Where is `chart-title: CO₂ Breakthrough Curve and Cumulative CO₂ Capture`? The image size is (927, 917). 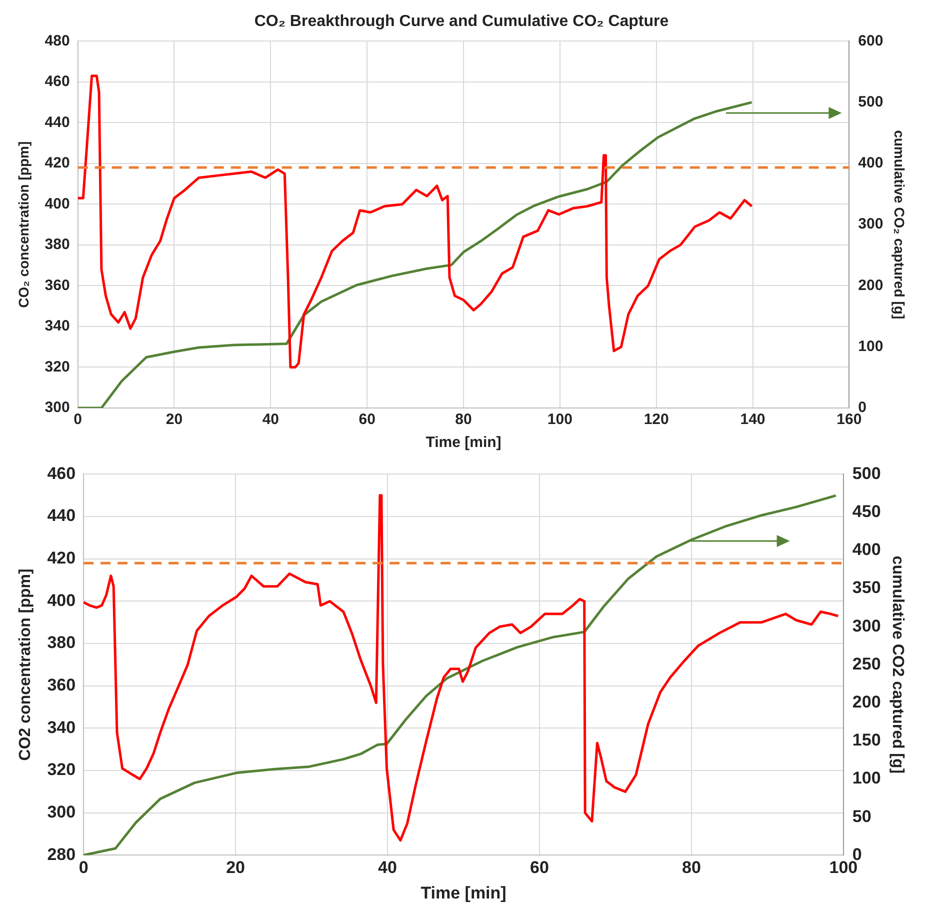 chart-title: CO₂ Breakthrough Curve and Cumulative CO₂ Capture is located at coordinates (461, 21).